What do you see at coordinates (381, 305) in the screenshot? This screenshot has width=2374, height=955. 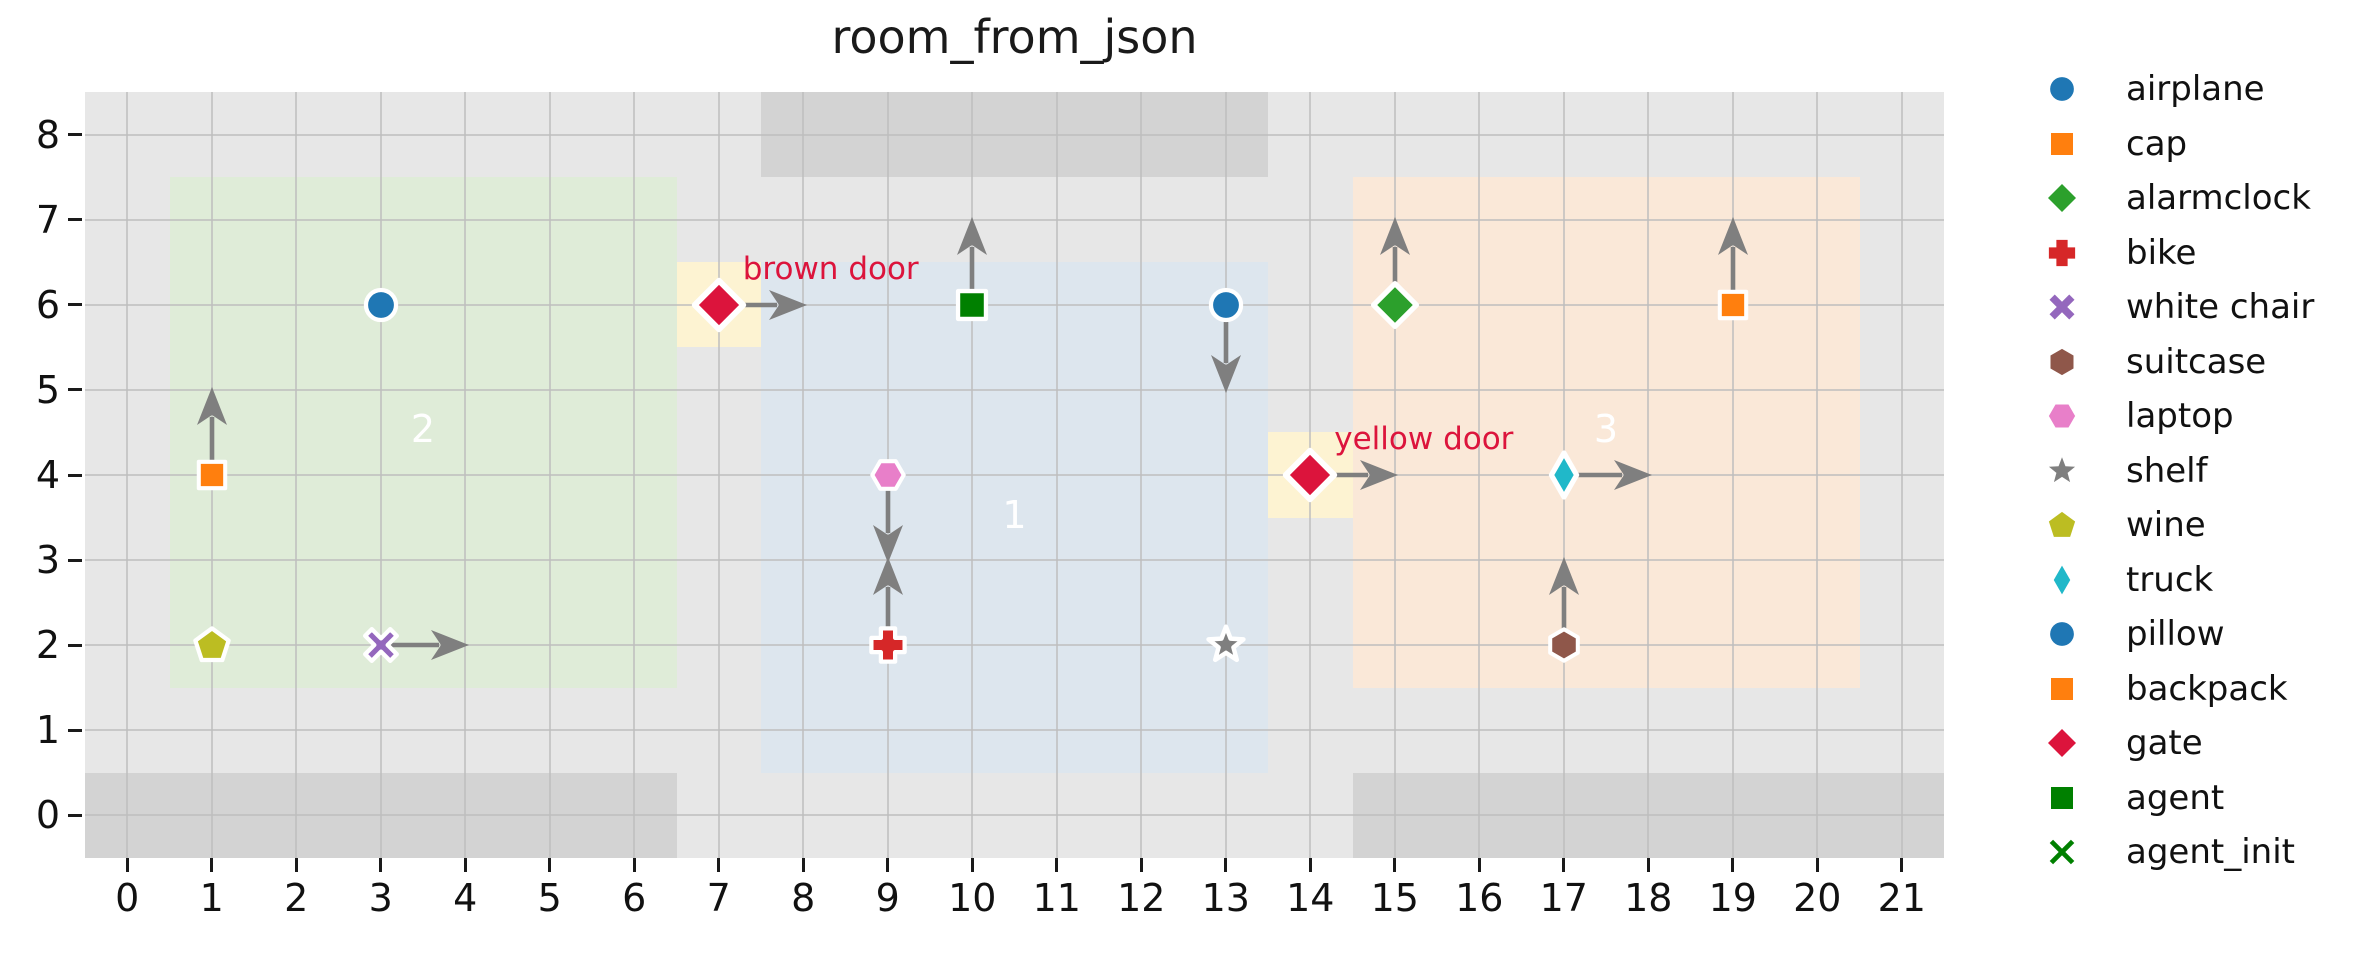 I see `pillow-marker` at bounding box center [381, 305].